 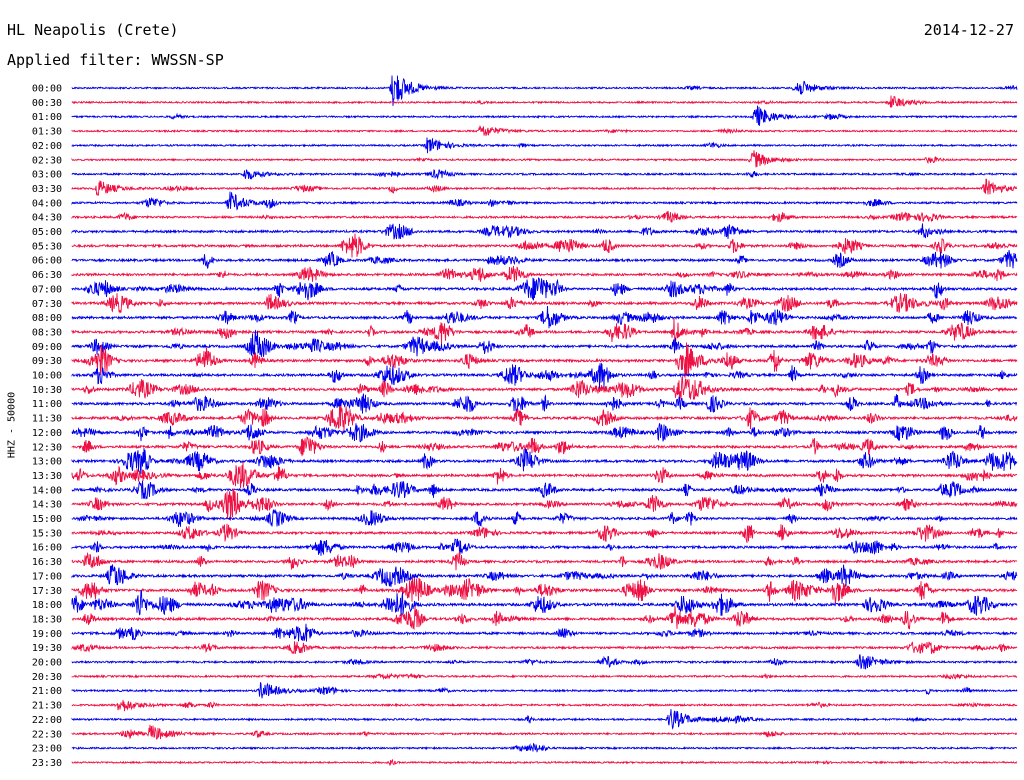 What do you see at coordinates (47, 720) in the screenshot?
I see `row-label-2200: 22:00` at bounding box center [47, 720].